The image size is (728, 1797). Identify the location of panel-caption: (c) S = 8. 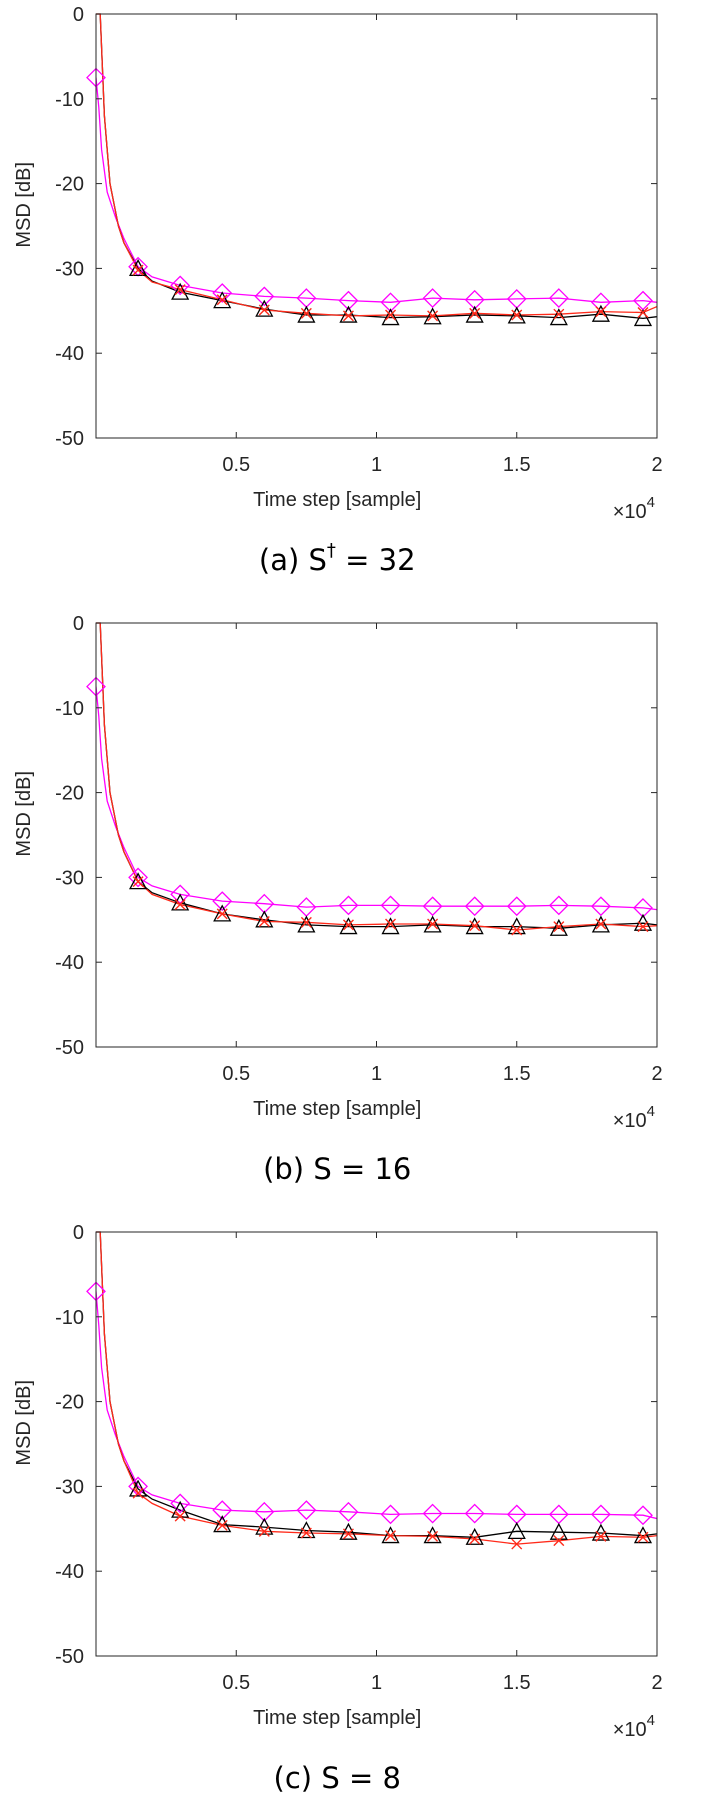
(337, 1778).